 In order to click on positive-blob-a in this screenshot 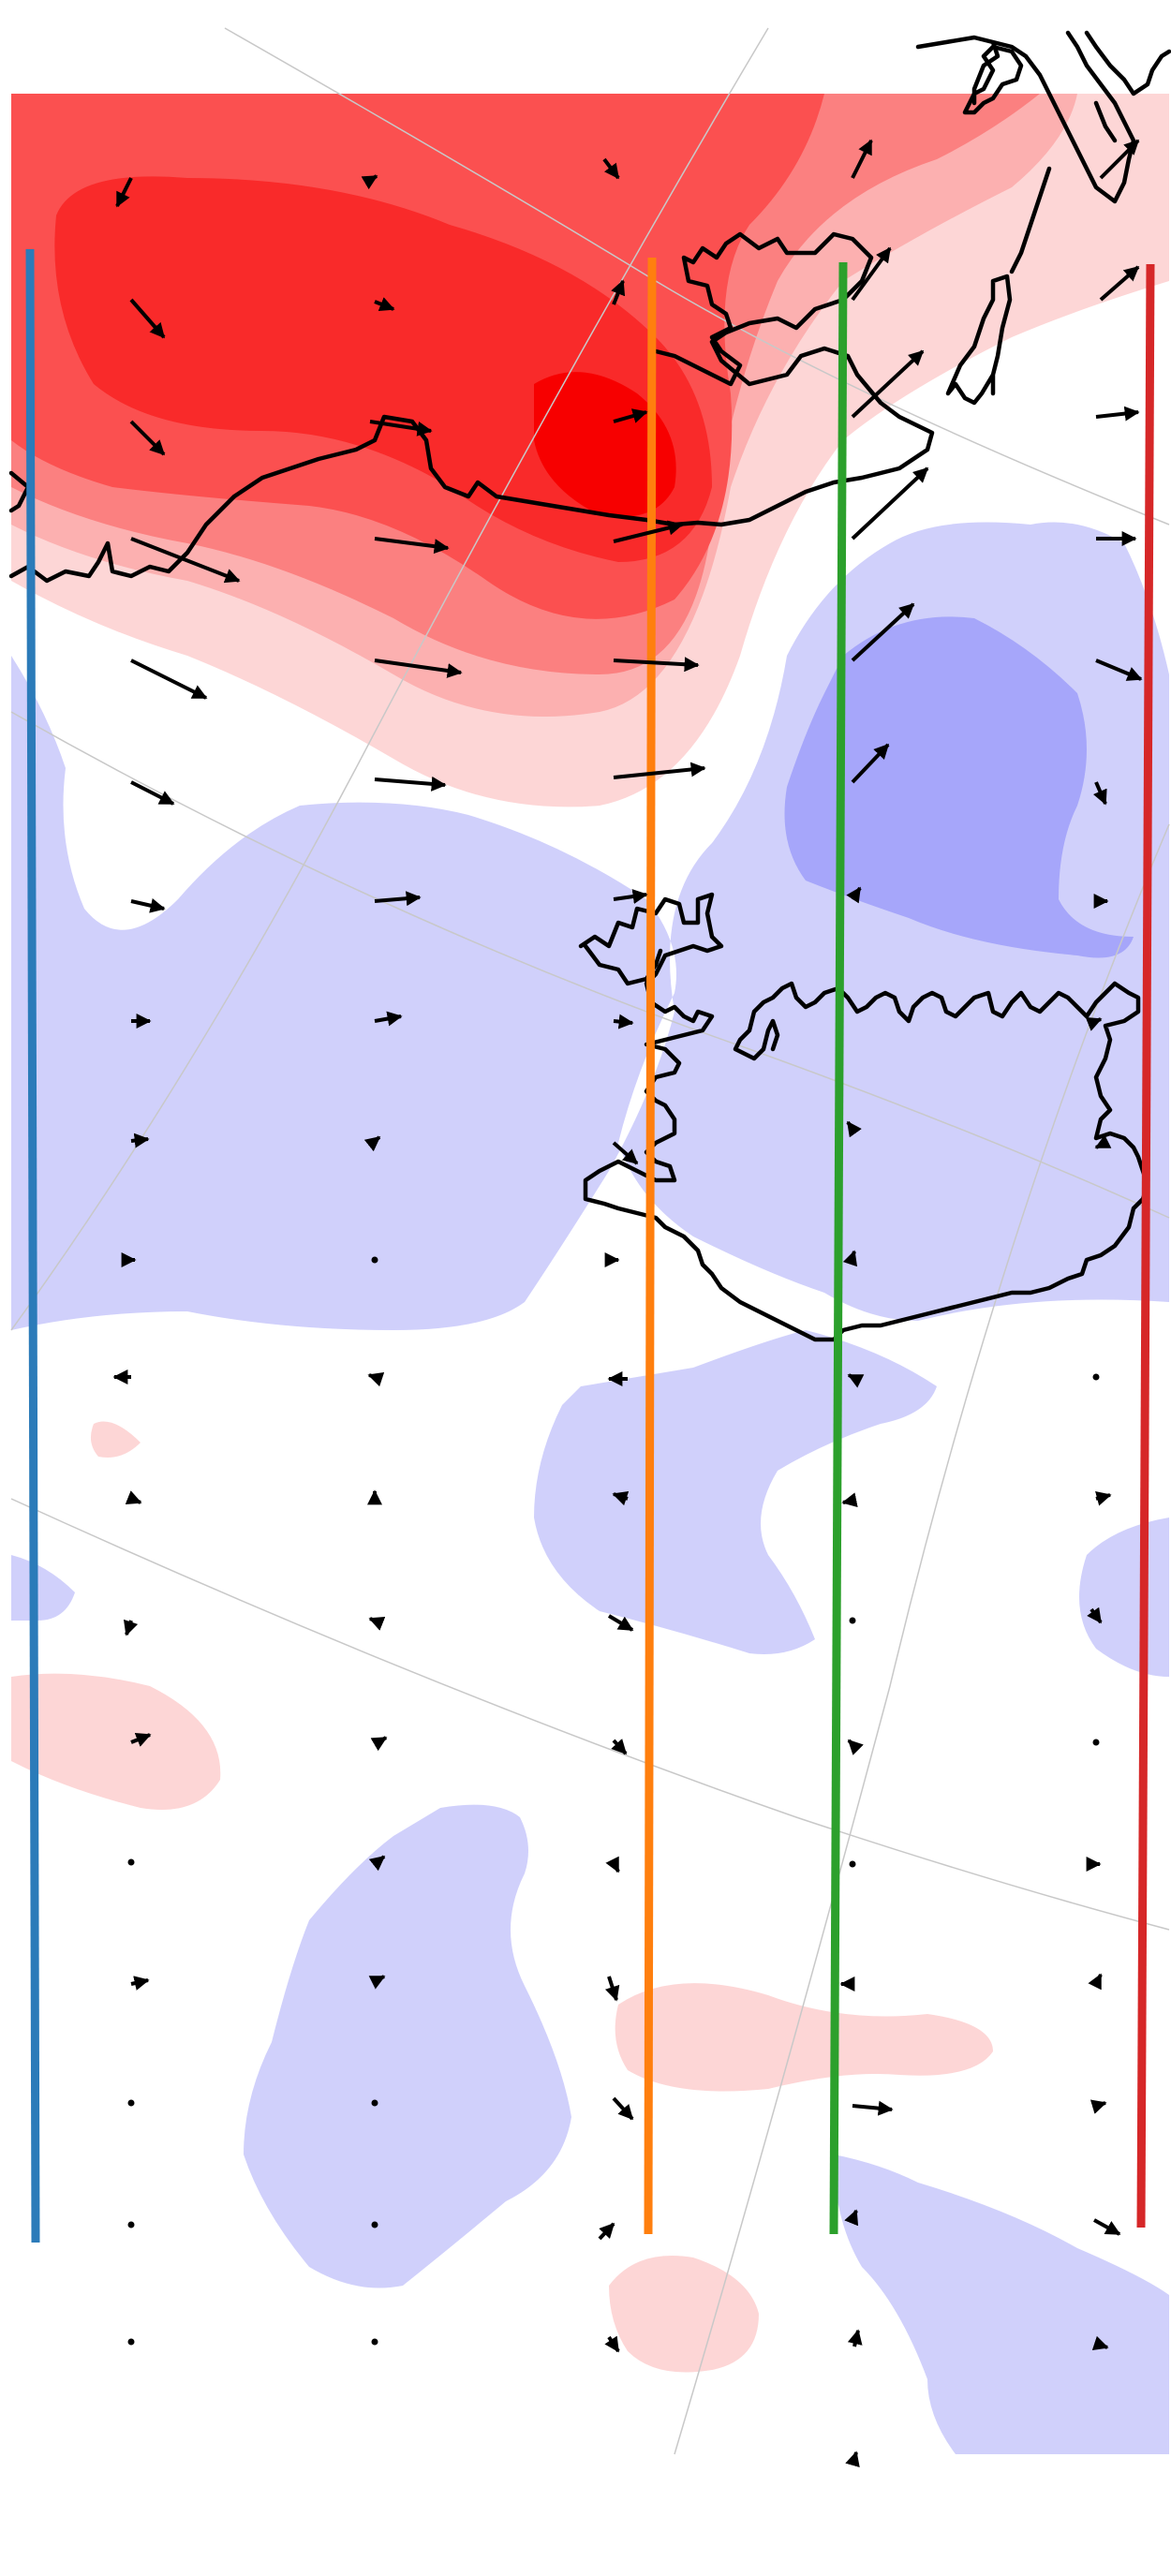, I will do `click(115, 1440)`.